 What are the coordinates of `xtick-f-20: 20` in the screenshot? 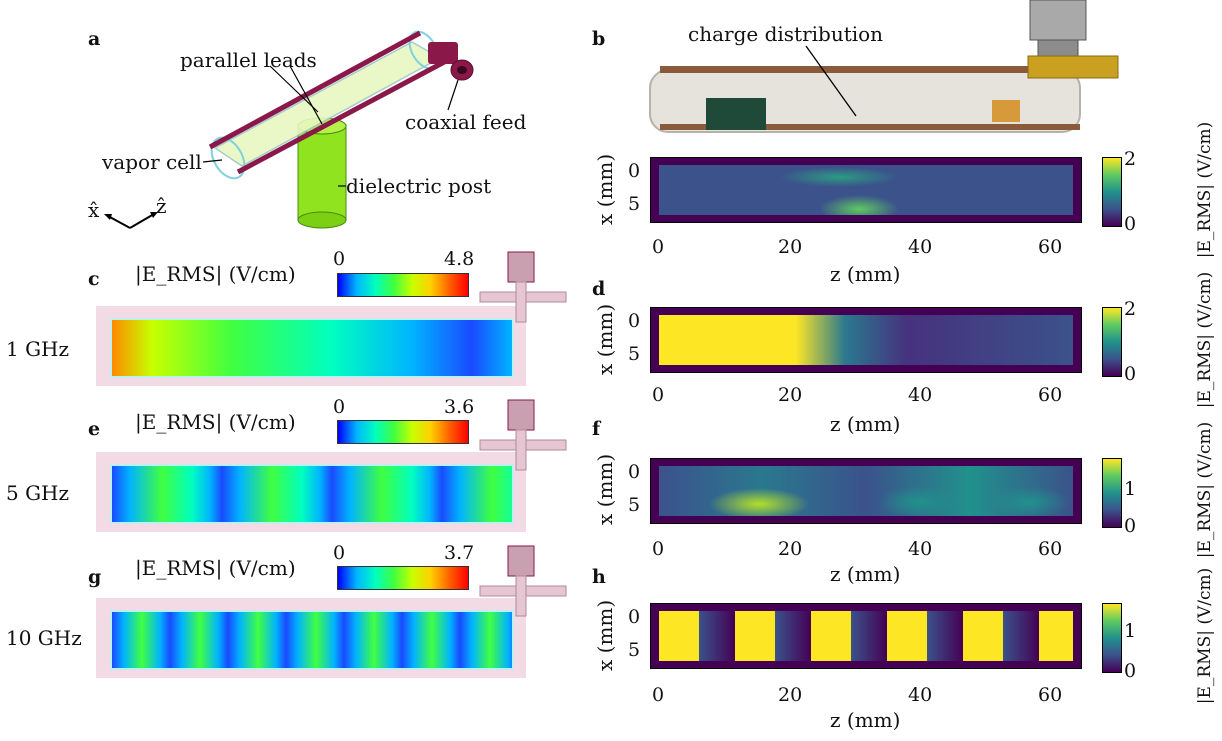 It's located at (790, 549).